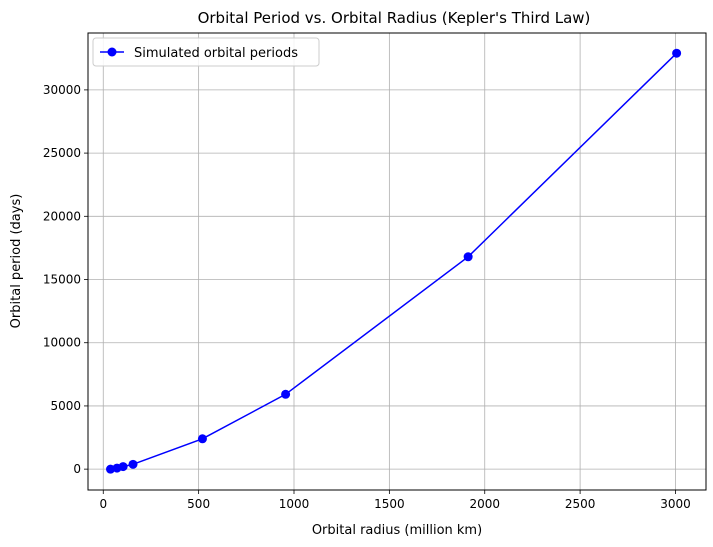  What do you see at coordinates (112, 52) in the screenshot?
I see `legend-marker` at bounding box center [112, 52].